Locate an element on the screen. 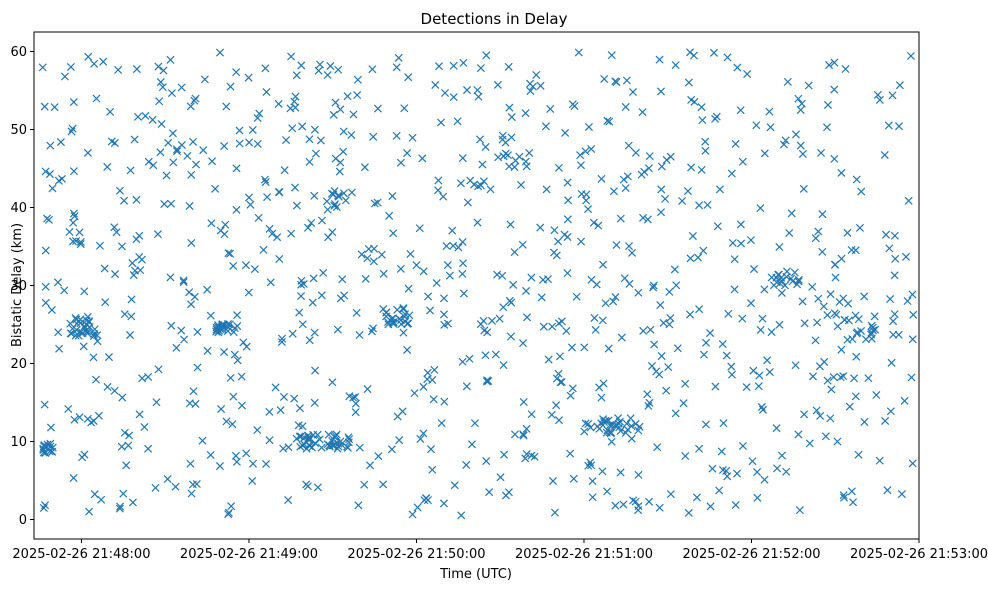 This screenshot has height=590, width=988. x-tick-label: 2025-02-26 21:50:00 is located at coordinates (416, 554).